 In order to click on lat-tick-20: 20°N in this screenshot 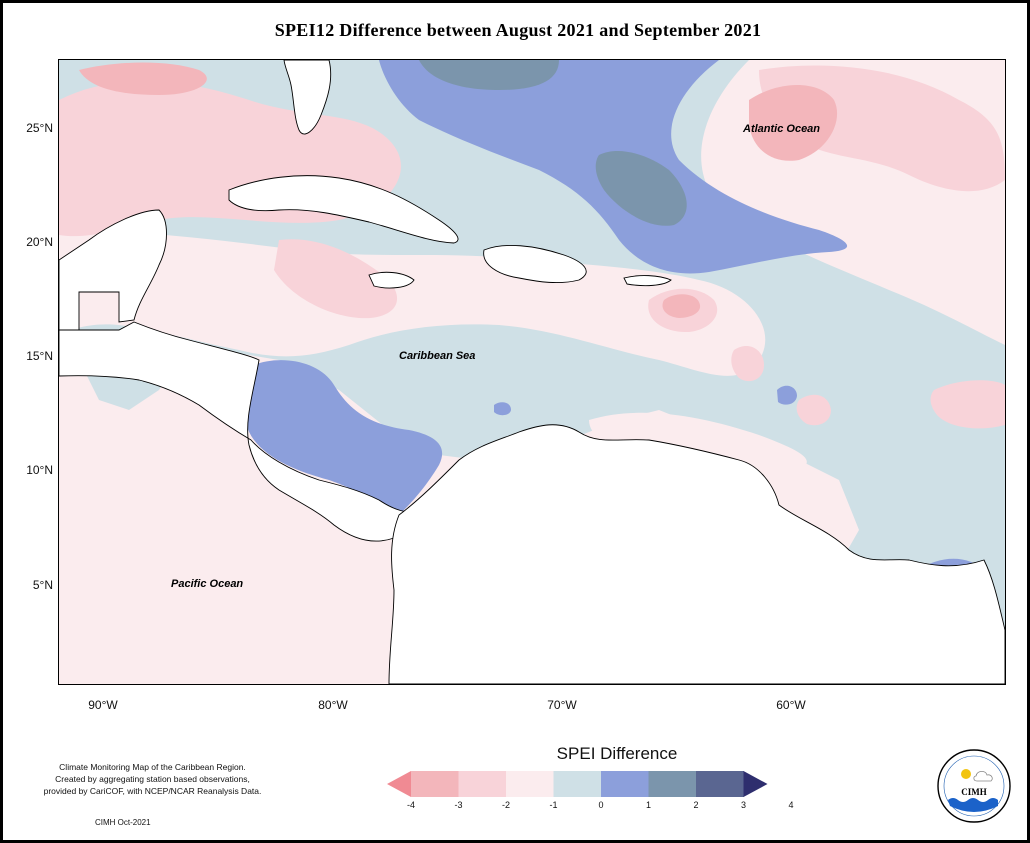, I will do `click(39, 242)`.